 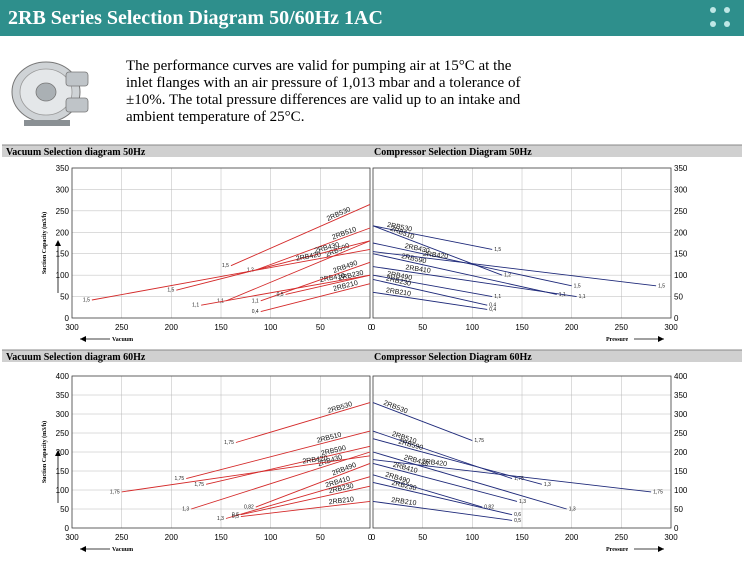 What do you see at coordinates (76, 152) in the screenshot?
I see `chart-title: Vacuum Selection diagram 50Hz` at bounding box center [76, 152].